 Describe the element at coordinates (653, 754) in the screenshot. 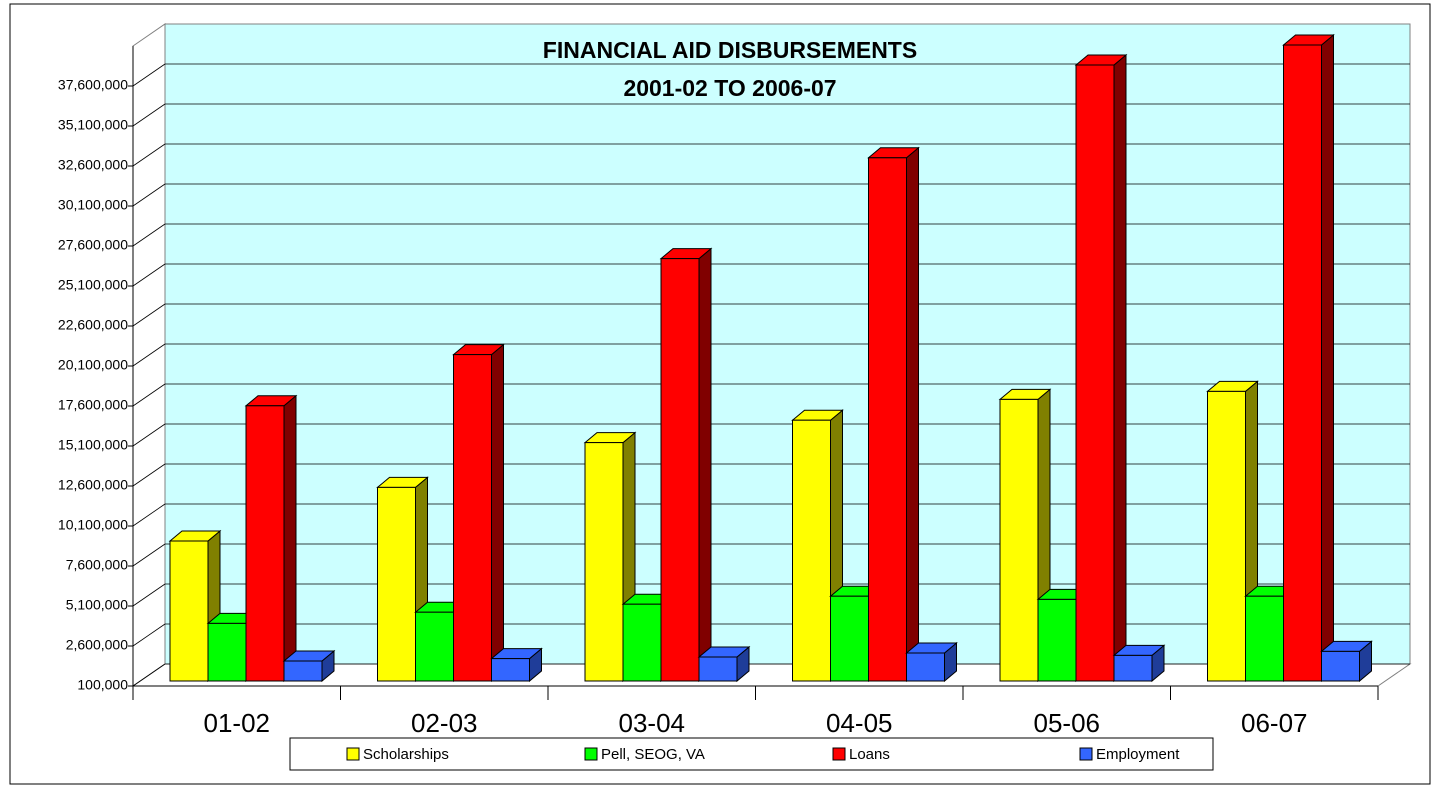

I see `legend-label: Pell, SEOG, VA` at that location.